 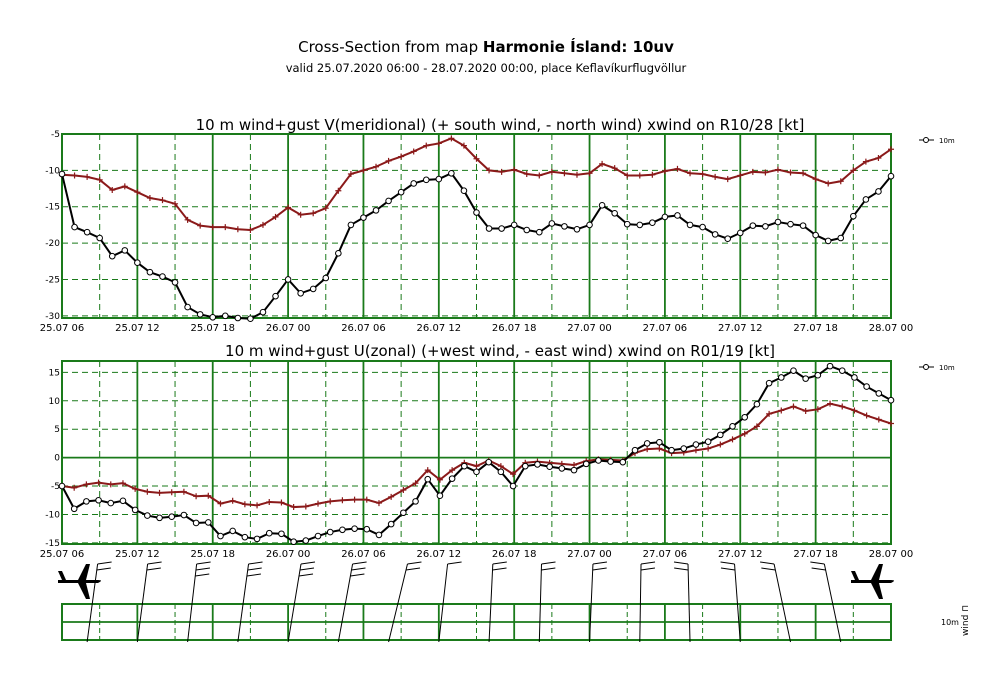 What do you see at coordinates (514, 602) in the screenshot?
I see `wind-barb-panel: 10m wind ⊓` at bounding box center [514, 602].